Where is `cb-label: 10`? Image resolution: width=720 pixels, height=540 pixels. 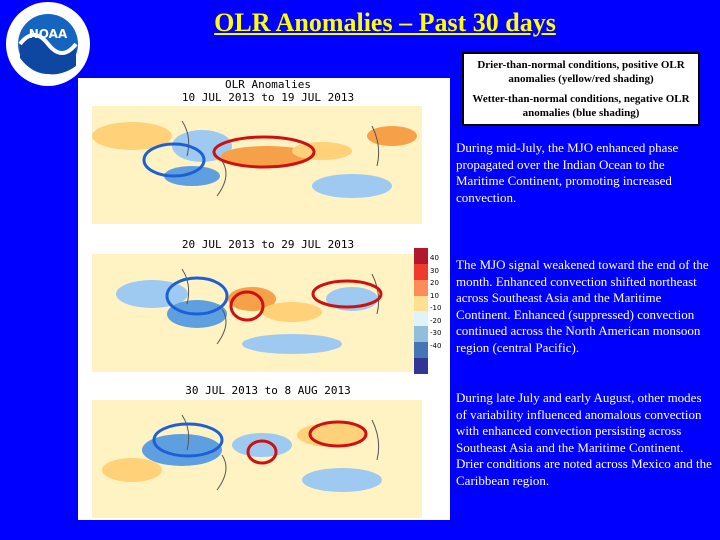 cb-label: 10 is located at coordinates (434, 295).